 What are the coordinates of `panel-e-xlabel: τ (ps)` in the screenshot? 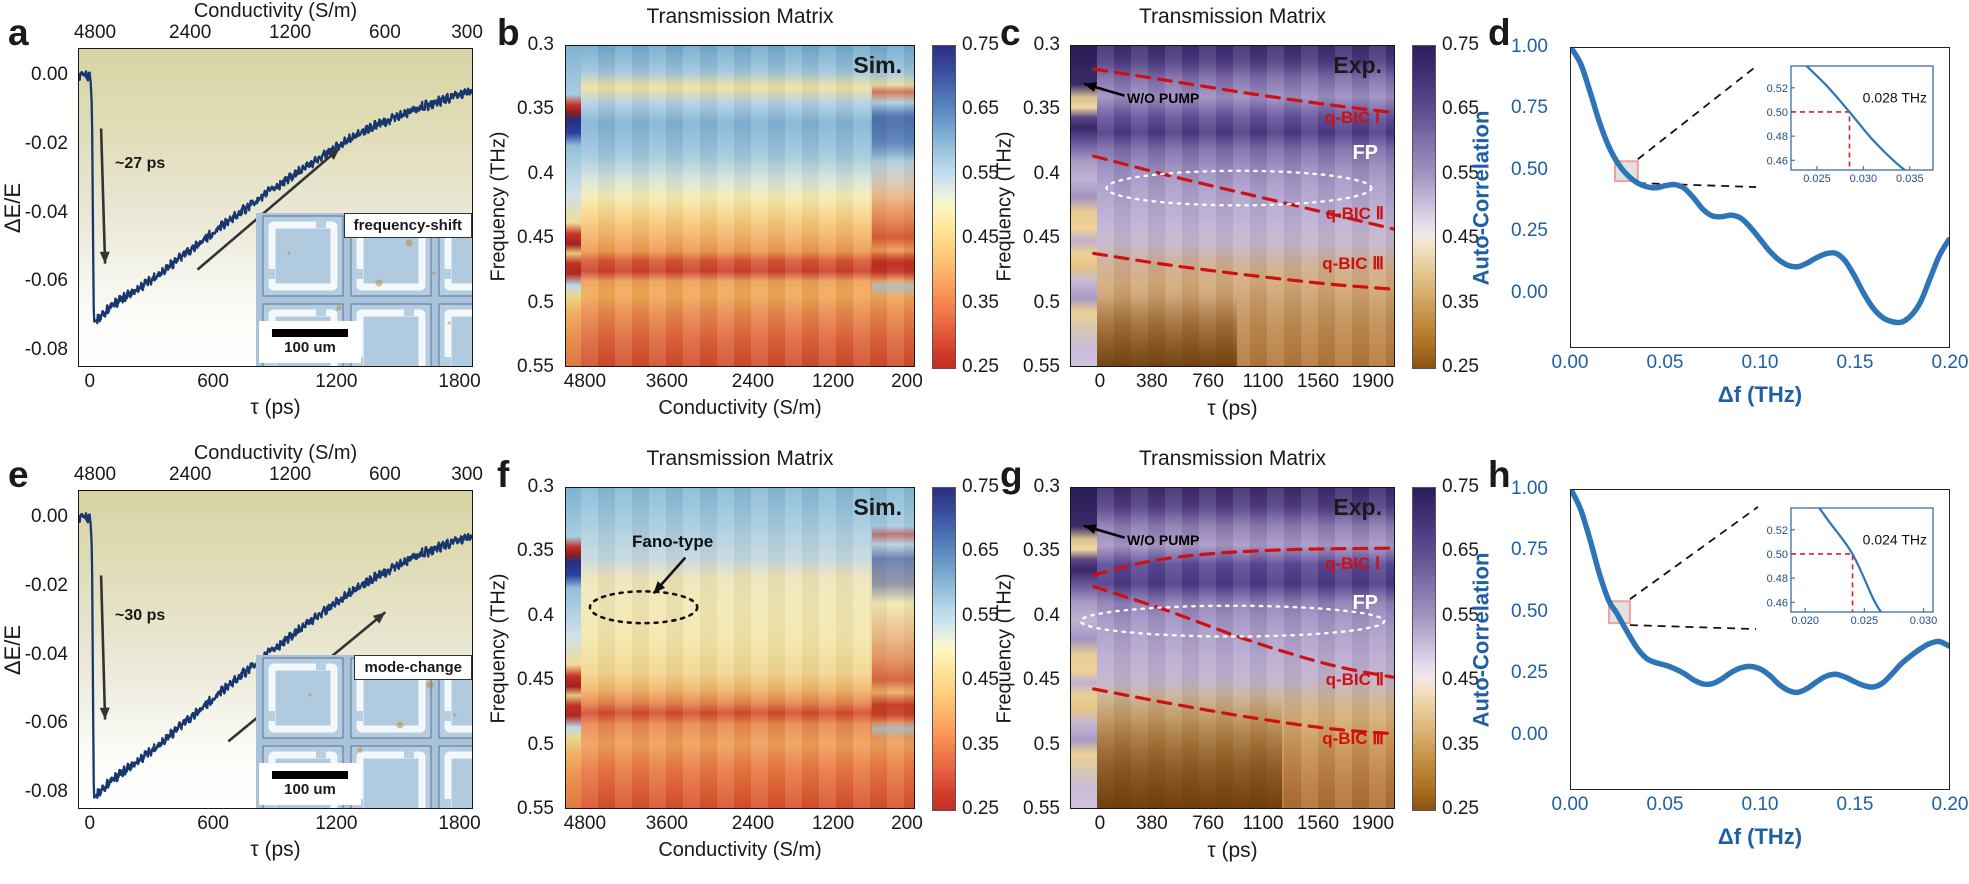 It's located at (275, 849).